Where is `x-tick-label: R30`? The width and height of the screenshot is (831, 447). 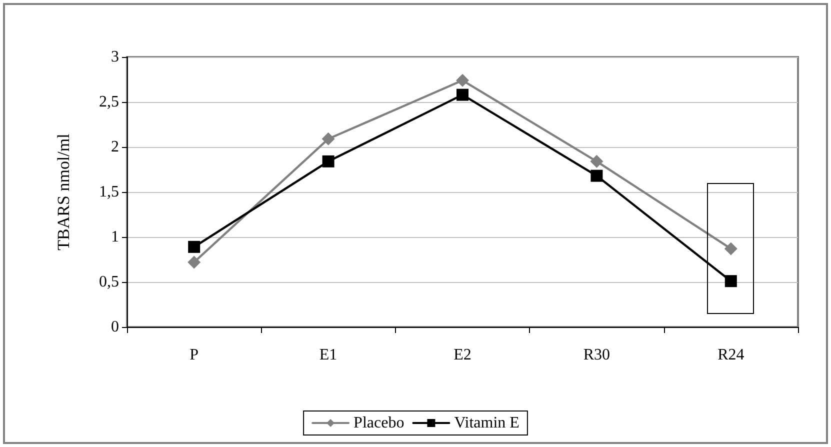
x-tick-label: R30 is located at coordinates (596, 355).